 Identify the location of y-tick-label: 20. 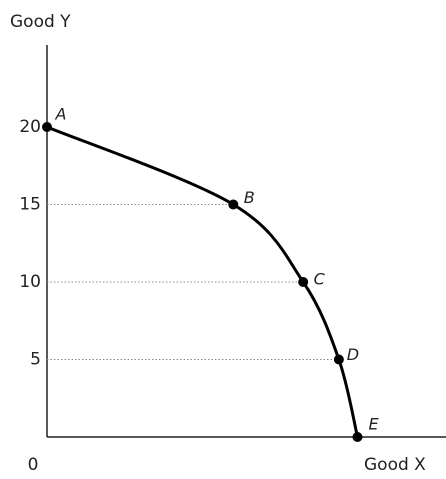
(30, 127).